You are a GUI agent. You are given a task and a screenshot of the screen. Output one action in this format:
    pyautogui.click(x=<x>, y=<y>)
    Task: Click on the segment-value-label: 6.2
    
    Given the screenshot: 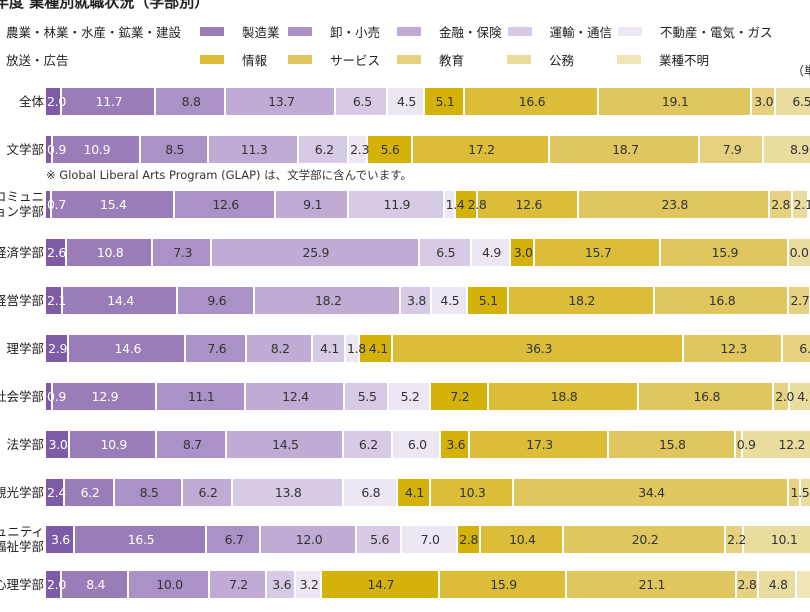 What is the action you would take?
    pyautogui.click(x=368, y=444)
    